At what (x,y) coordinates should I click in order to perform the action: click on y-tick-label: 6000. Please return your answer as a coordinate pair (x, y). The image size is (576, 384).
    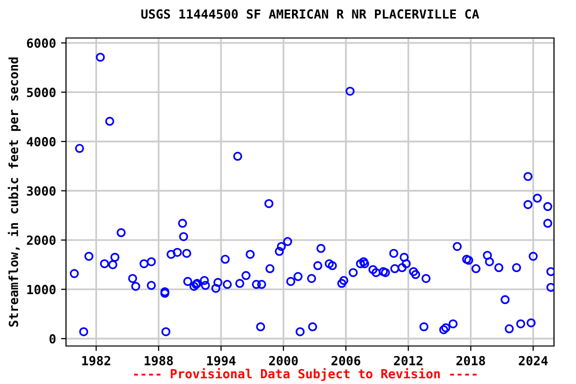
    Looking at the image, I should click on (41, 43).